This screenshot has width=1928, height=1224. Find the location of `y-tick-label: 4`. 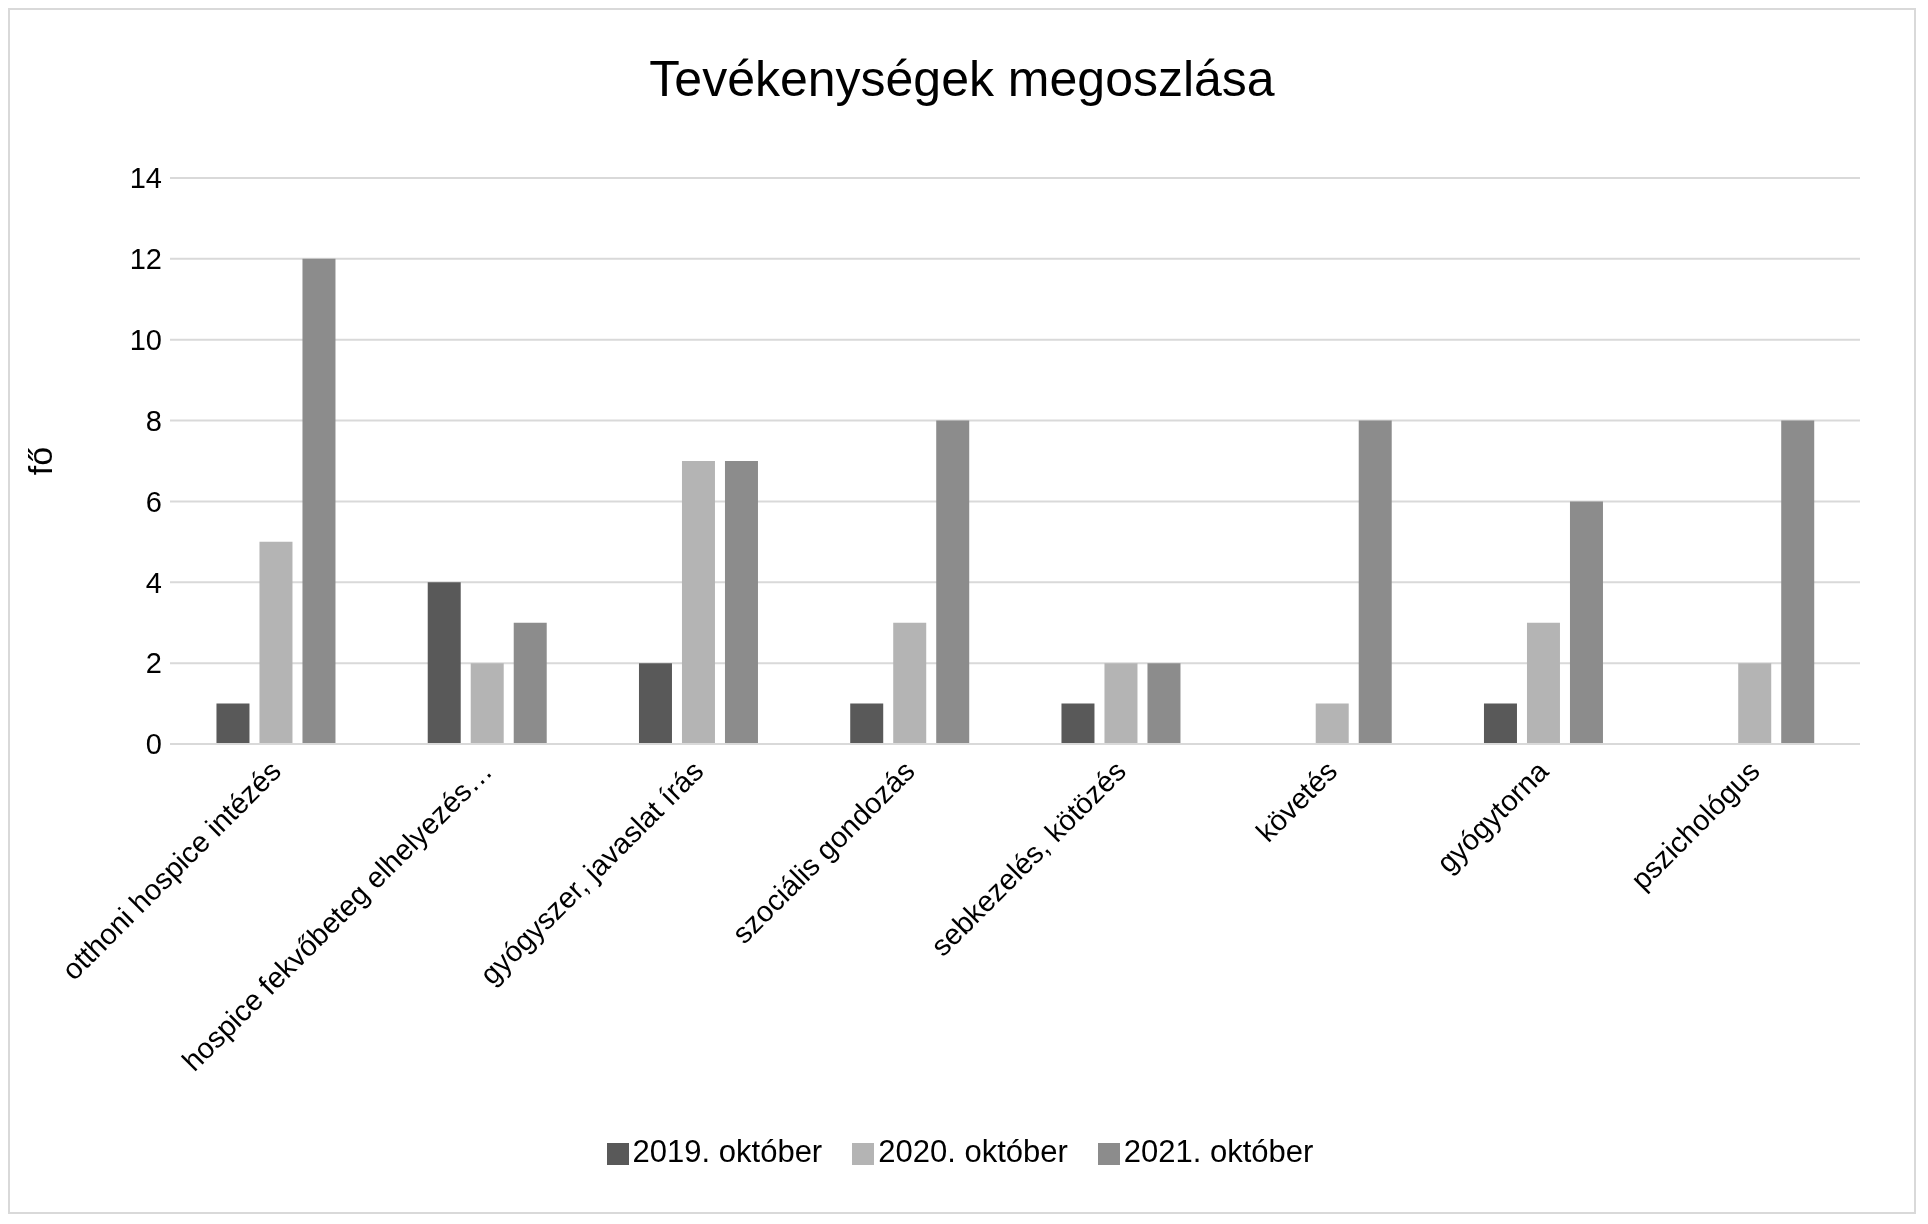

y-tick-label: 4 is located at coordinates (153, 582).